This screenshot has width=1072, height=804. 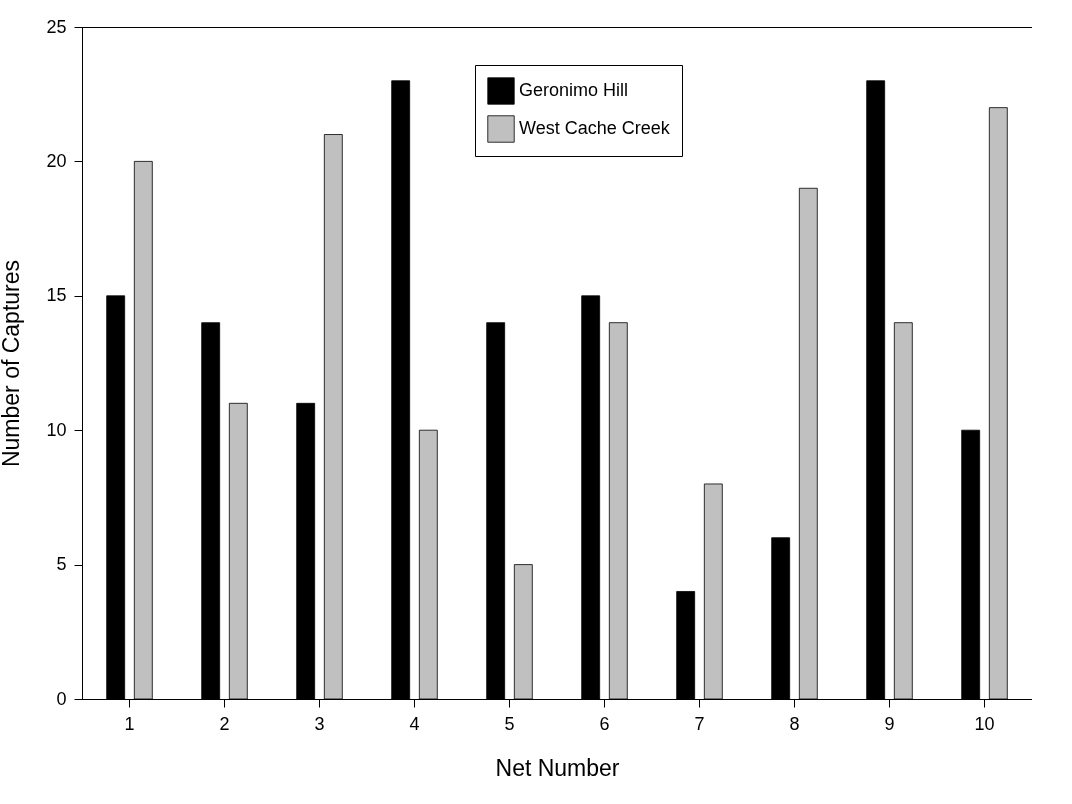 I want to click on x-tick-label: 5, so click(x=509, y=723).